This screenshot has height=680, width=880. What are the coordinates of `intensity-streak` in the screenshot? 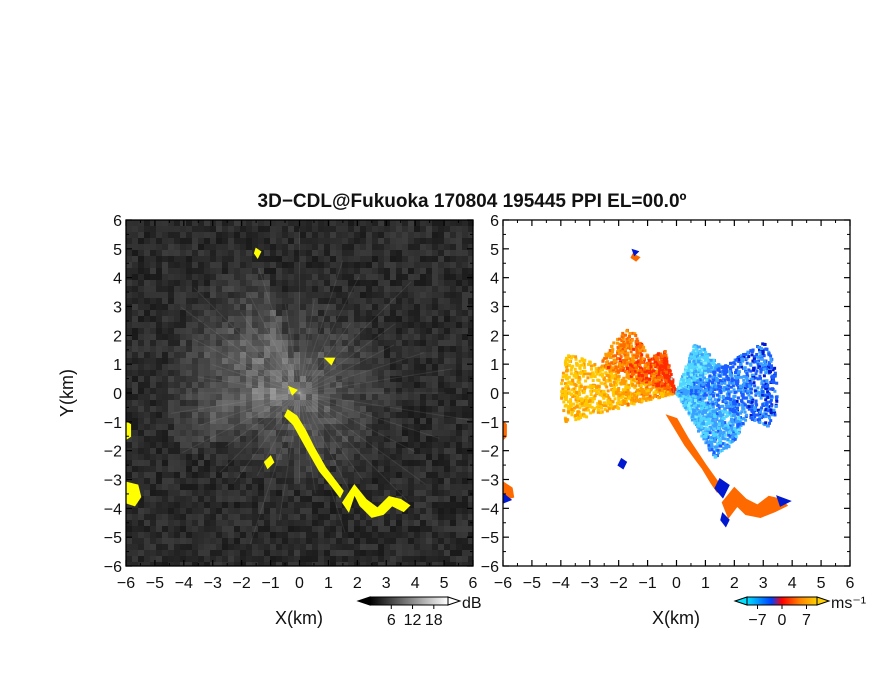 It's located at (255, 379).